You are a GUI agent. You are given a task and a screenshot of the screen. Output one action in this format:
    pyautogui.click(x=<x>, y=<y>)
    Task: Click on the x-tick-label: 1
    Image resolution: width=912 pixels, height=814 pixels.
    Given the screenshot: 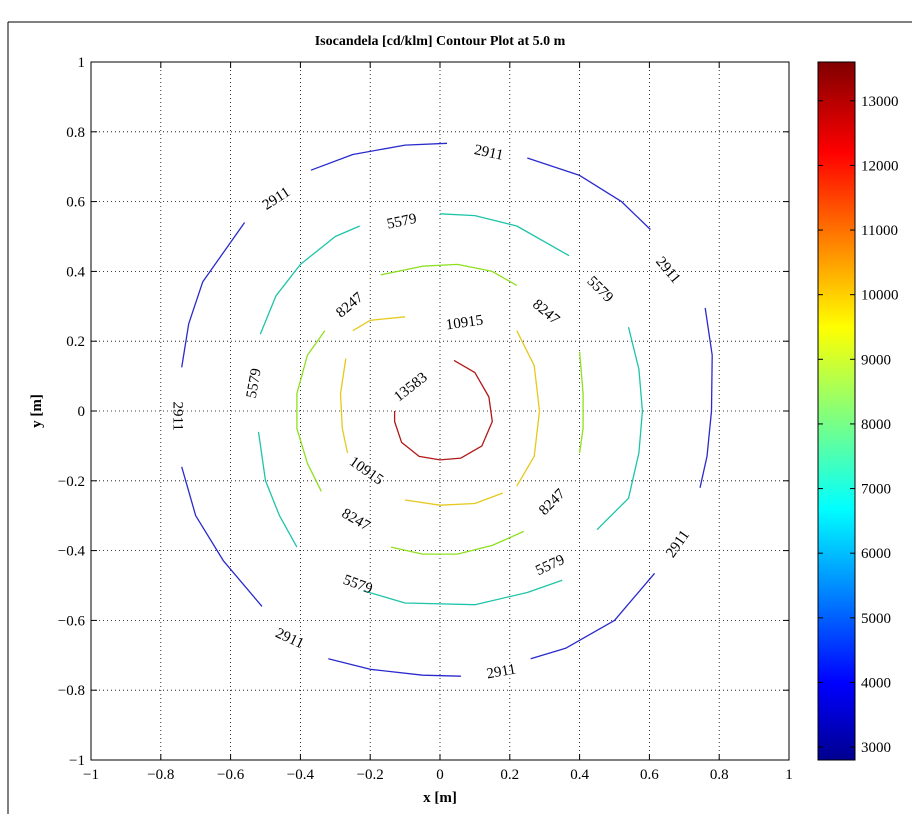 What is the action you would take?
    pyautogui.click(x=789, y=775)
    